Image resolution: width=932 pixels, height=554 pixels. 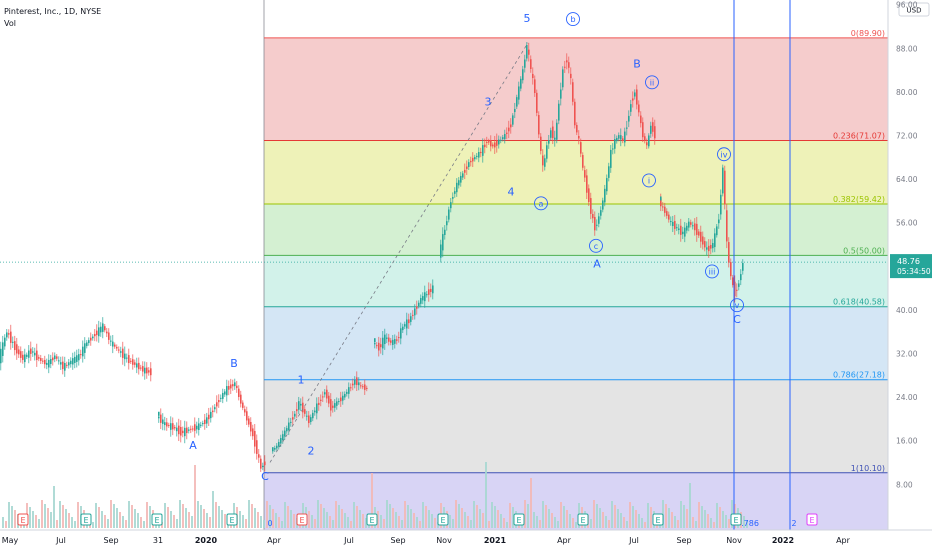 What do you see at coordinates (597, 263) in the screenshot?
I see `wave-label: A` at bounding box center [597, 263].